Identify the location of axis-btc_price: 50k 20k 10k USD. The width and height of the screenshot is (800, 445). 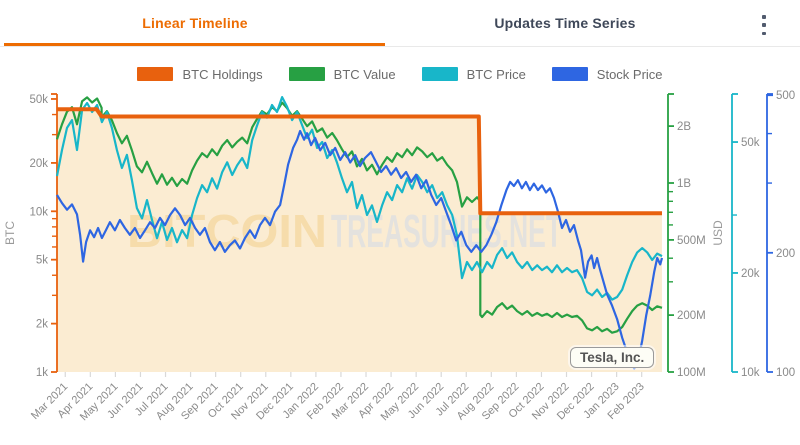
(735, 236).